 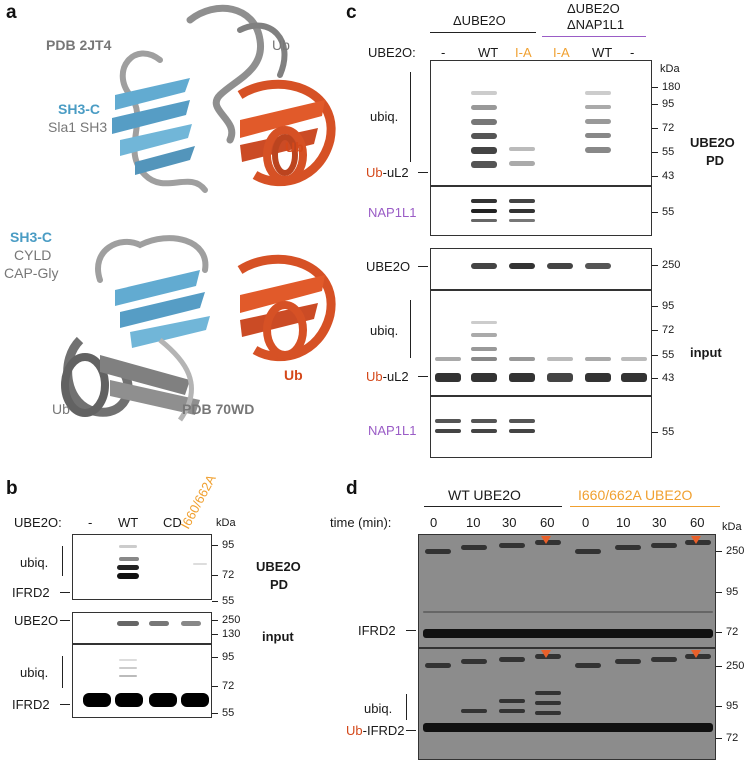 I want to click on d-time-30b: 30, so click(x=659, y=522).